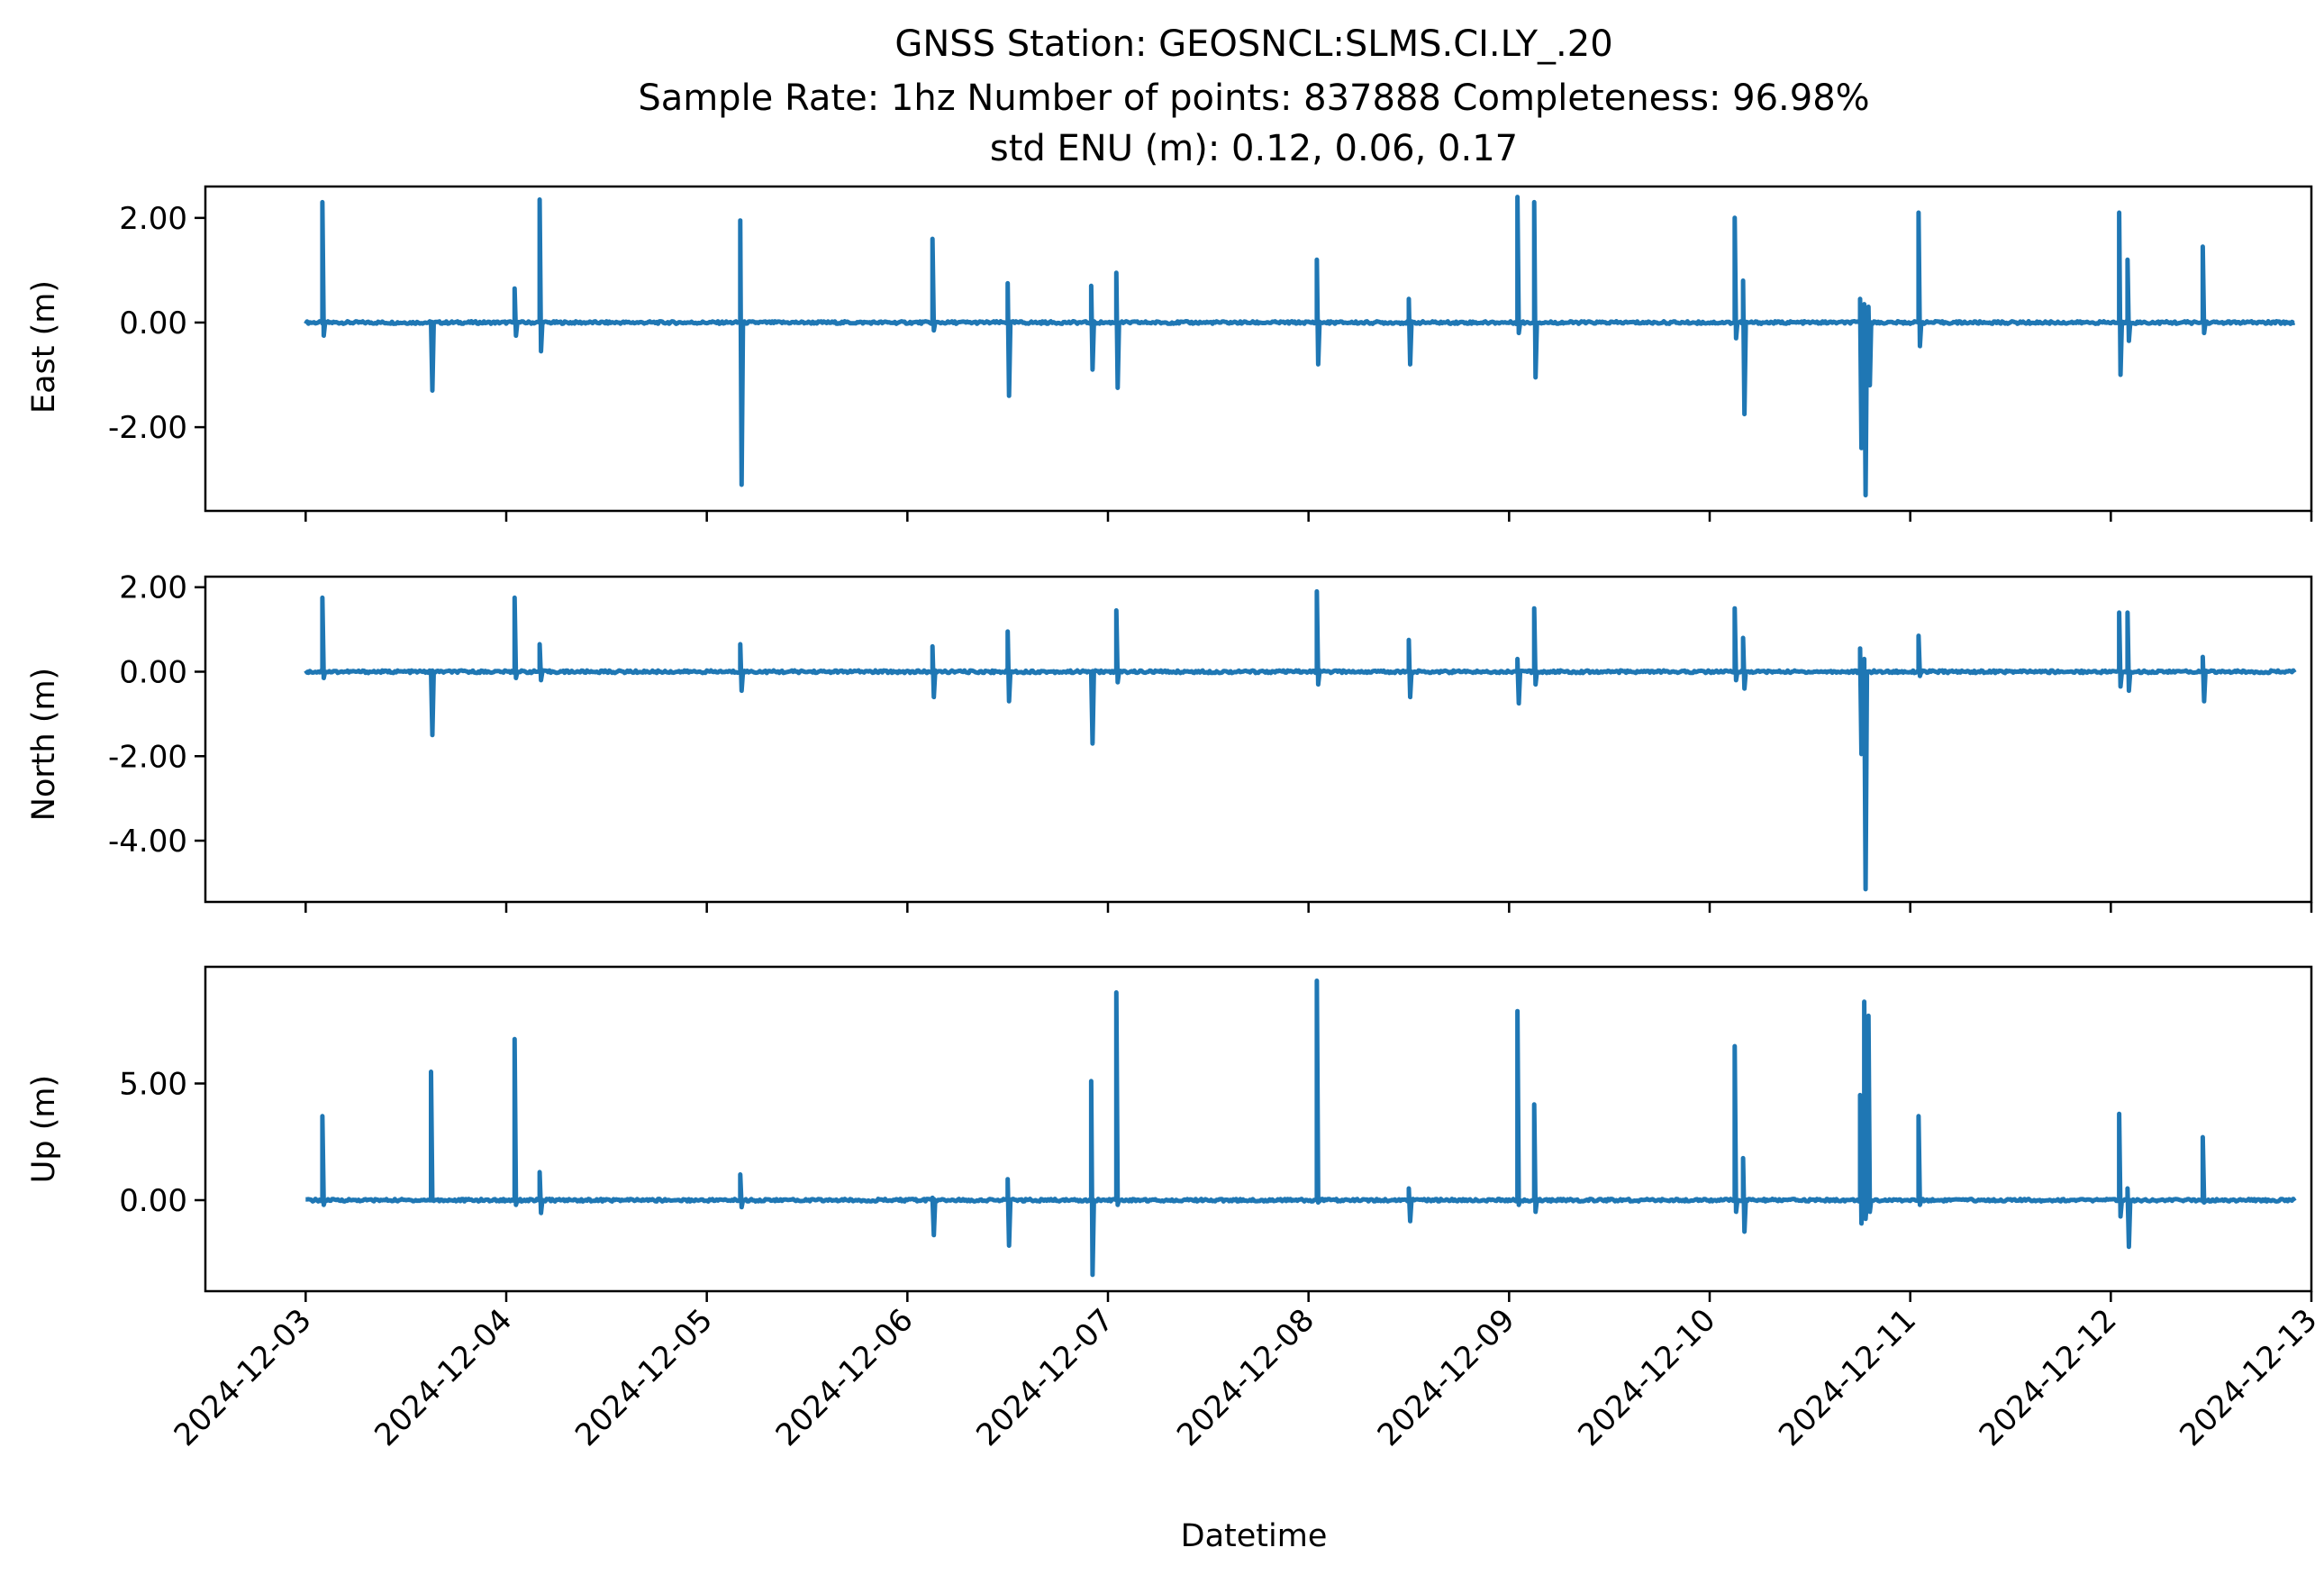 The image size is (2324, 1575). I want to click on xtick-label: 2024-12-06, so click(845, 1377).